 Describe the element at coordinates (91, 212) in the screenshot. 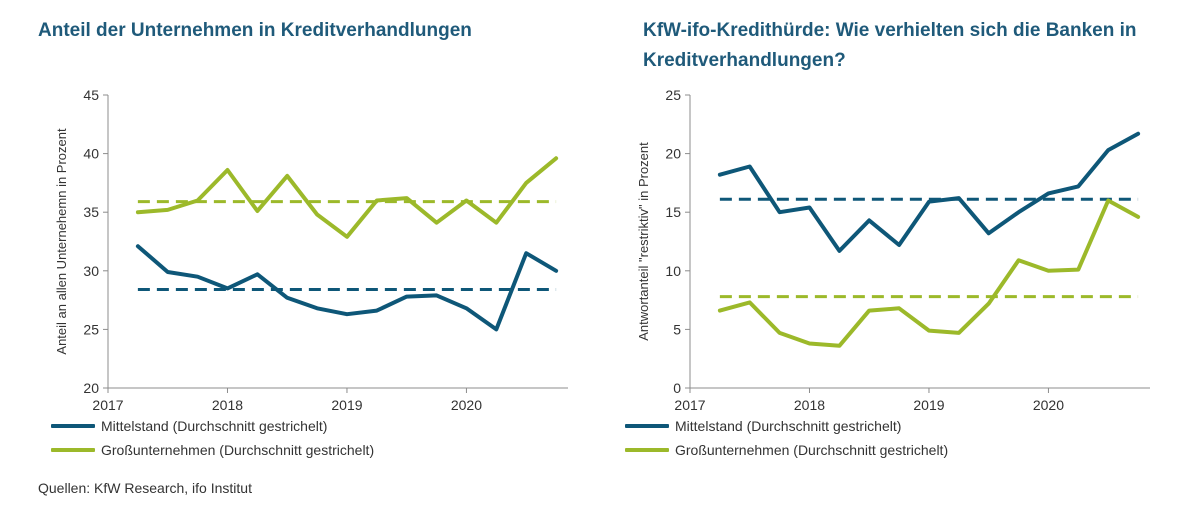

I see `y-tick-label: 35` at that location.